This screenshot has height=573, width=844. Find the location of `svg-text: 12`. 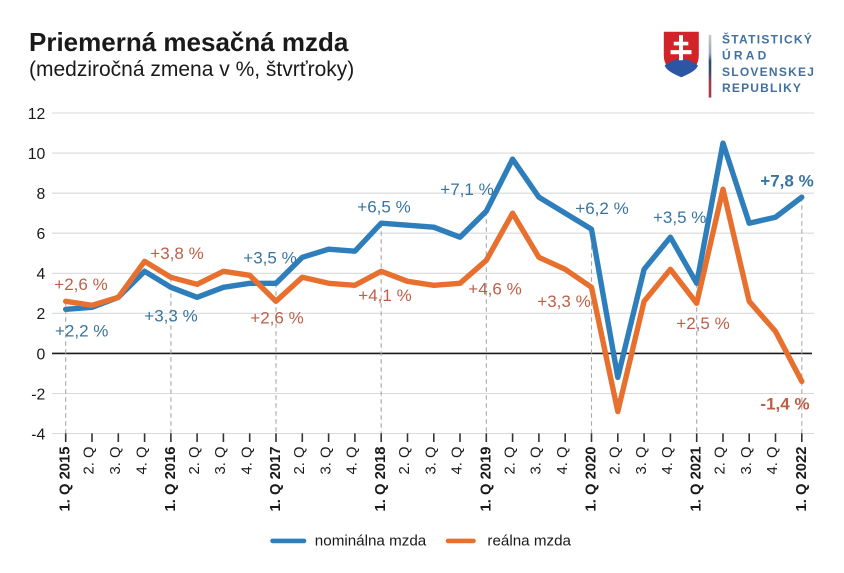

svg-text: 12 is located at coordinates (37, 114).